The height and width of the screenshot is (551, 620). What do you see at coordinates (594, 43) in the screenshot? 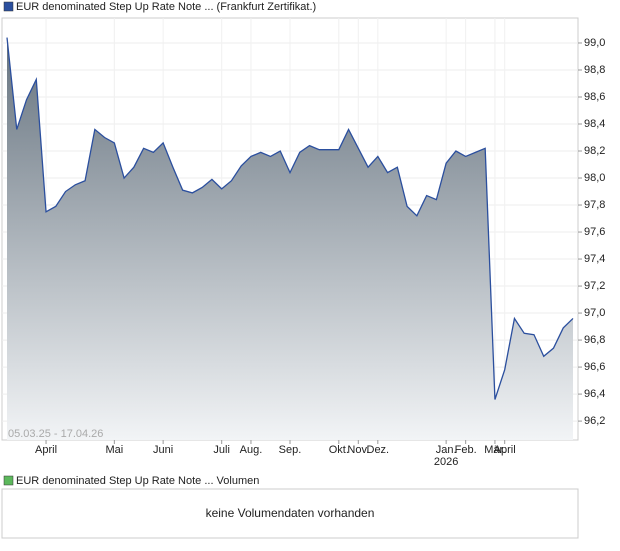
I see `y-tick-label: 99,0` at bounding box center [594, 43].